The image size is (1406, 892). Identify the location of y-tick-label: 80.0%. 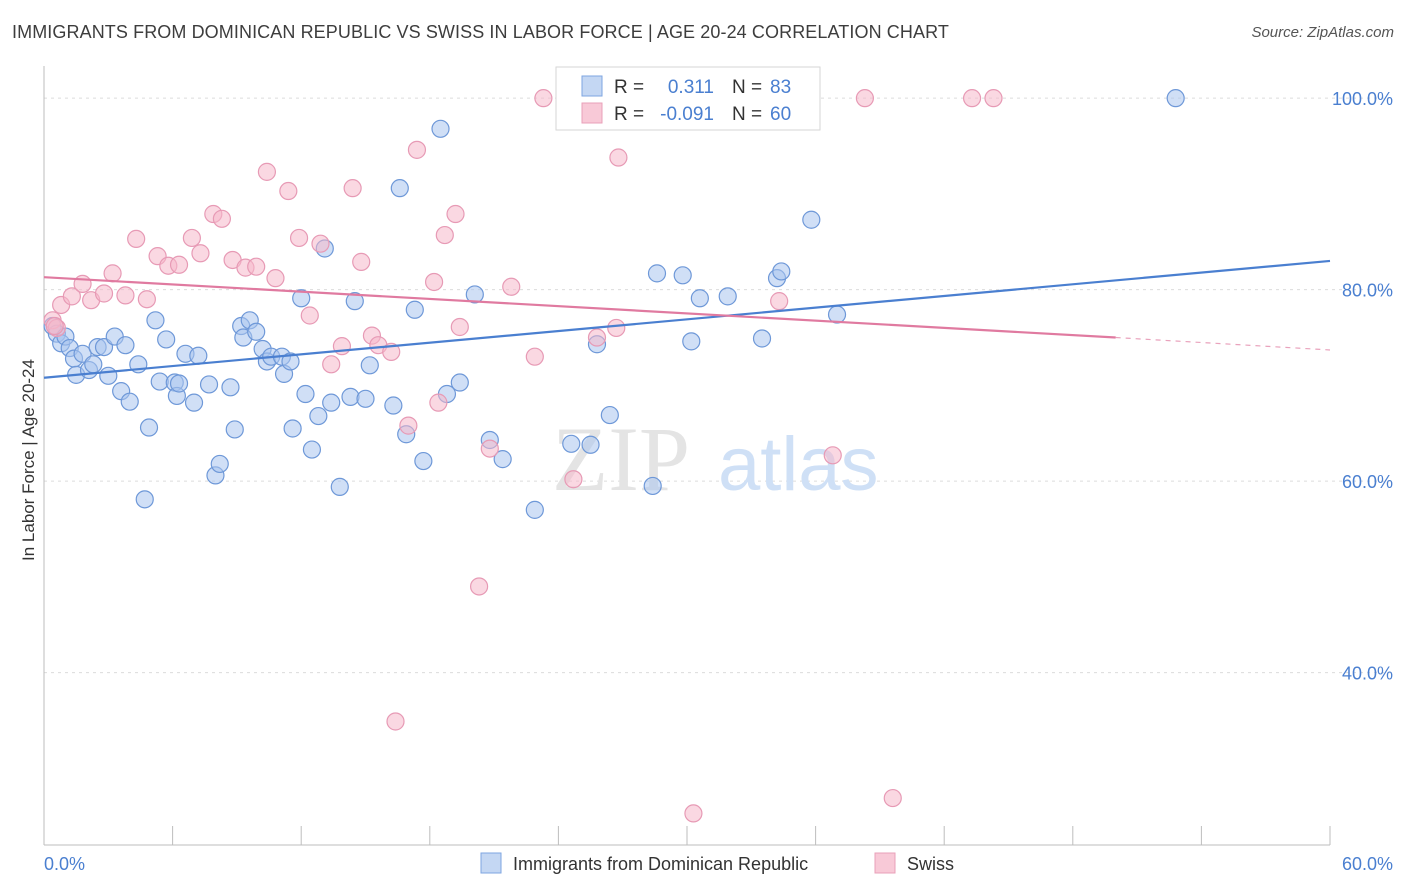
(1367, 291).